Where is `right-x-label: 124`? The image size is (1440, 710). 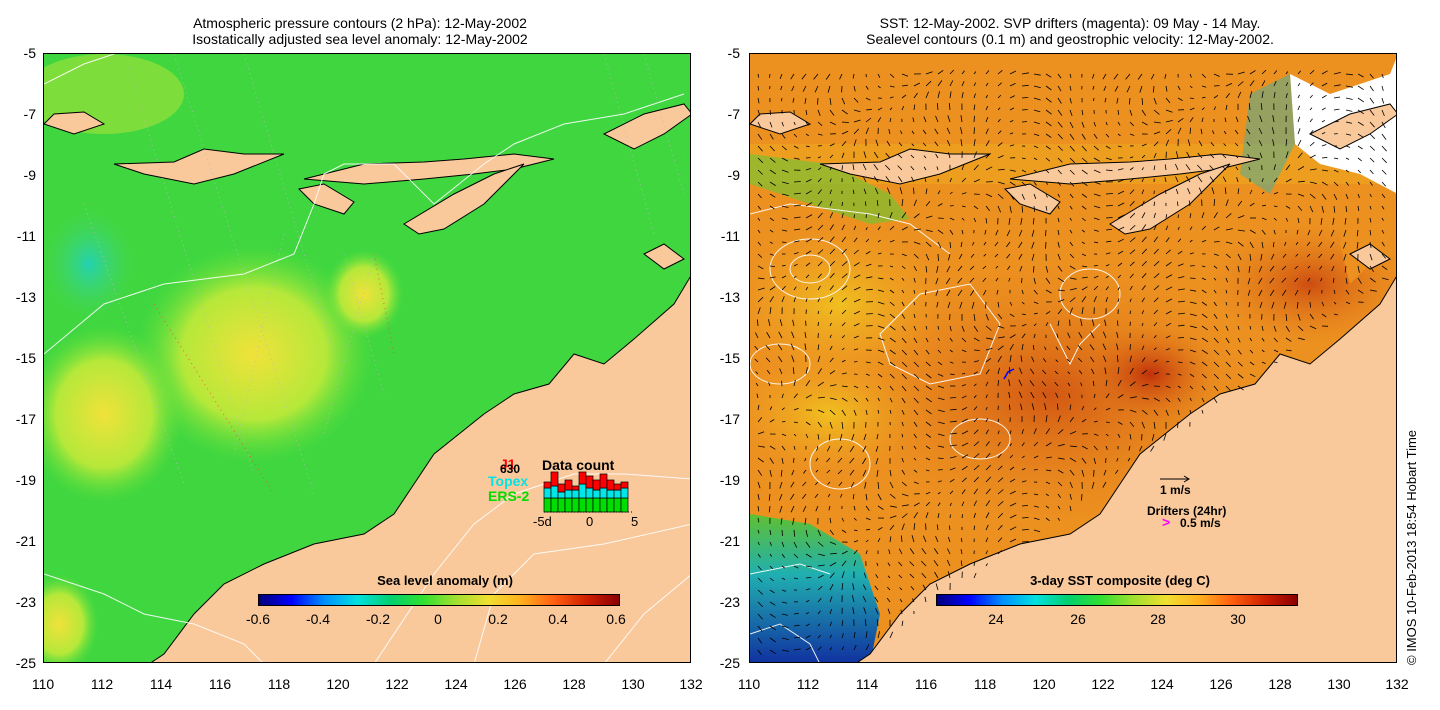 right-x-label: 124 is located at coordinates (1162, 684).